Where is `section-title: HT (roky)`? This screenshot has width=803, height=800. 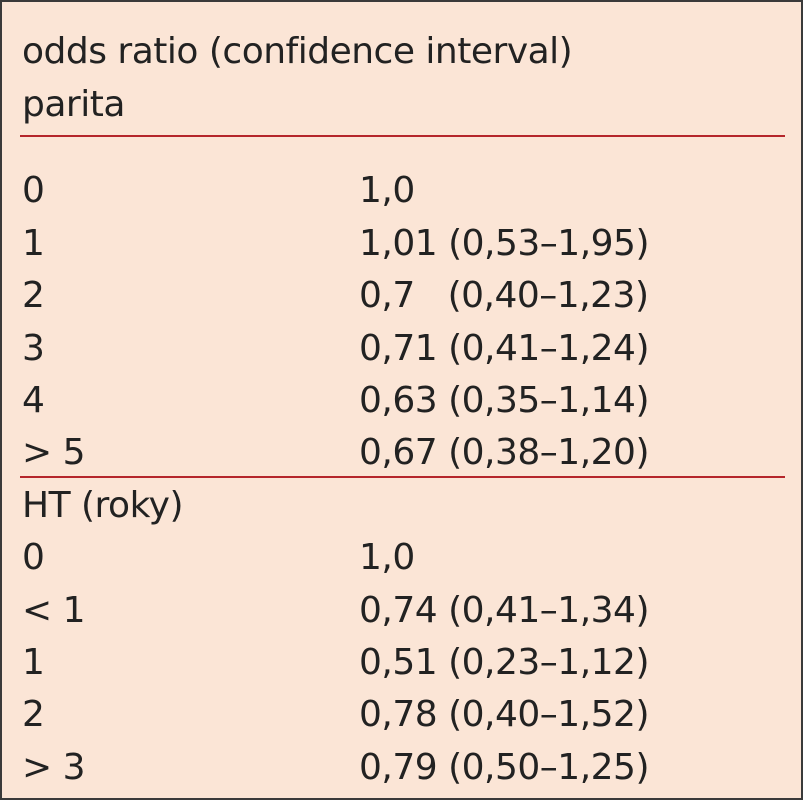
section-title: HT (roky) is located at coordinates (103, 505).